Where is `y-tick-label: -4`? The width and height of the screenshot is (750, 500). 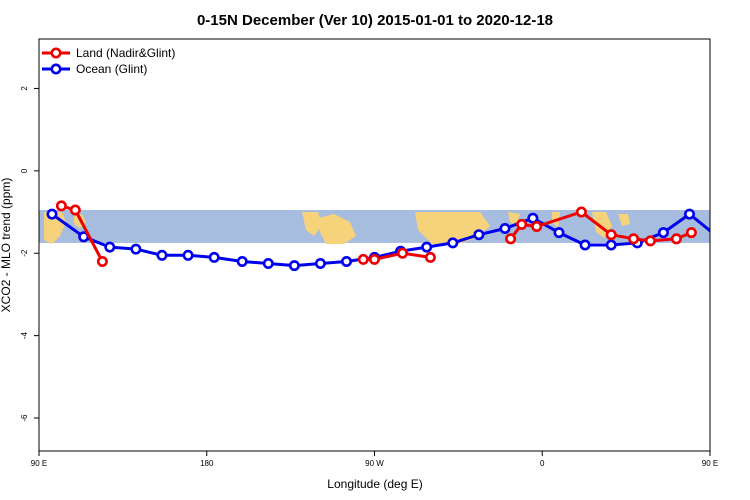
y-tick-label: -4 is located at coordinates (24, 336).